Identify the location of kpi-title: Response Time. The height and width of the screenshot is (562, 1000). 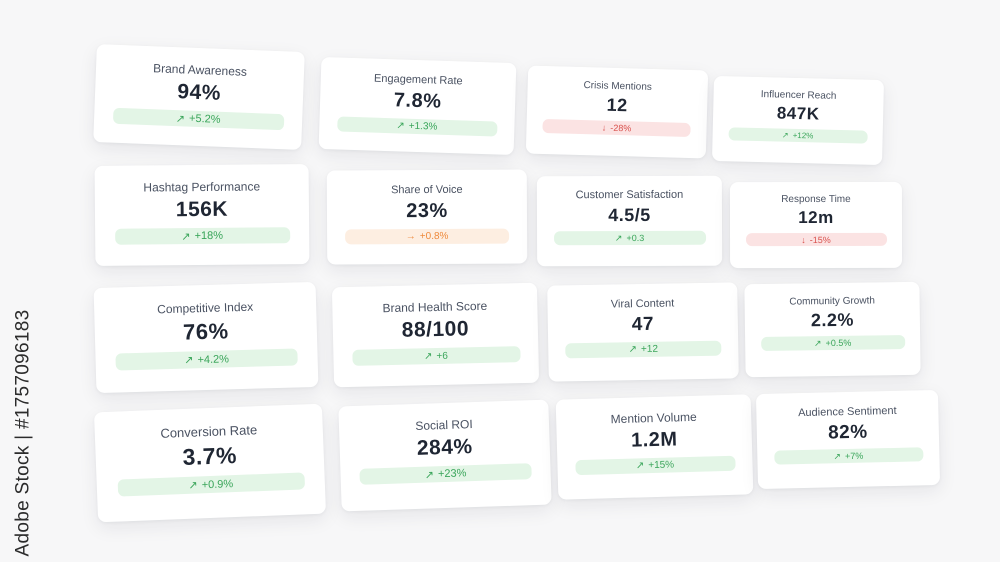
(816, 199).